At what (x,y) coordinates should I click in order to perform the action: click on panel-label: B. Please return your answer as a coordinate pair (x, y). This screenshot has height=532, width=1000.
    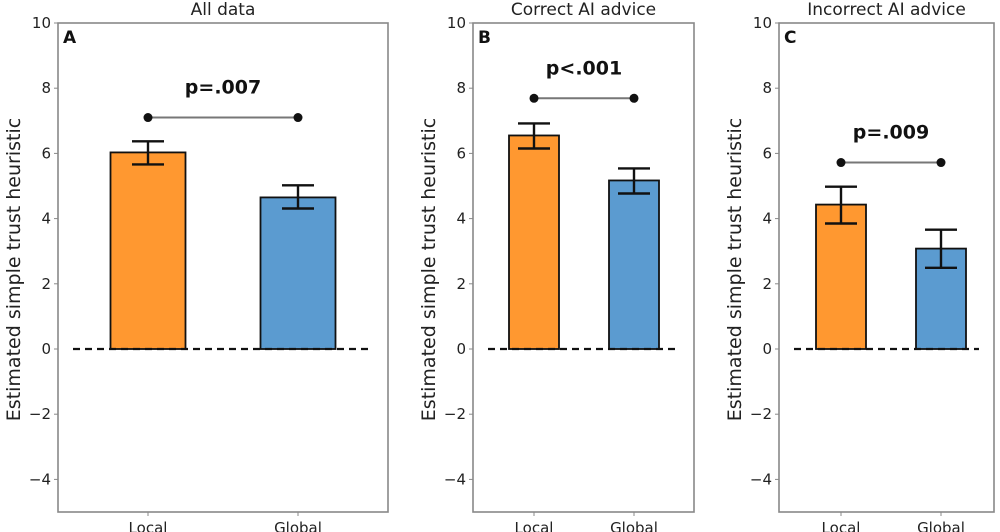
    Looking at the image, I should click on (484, 38).